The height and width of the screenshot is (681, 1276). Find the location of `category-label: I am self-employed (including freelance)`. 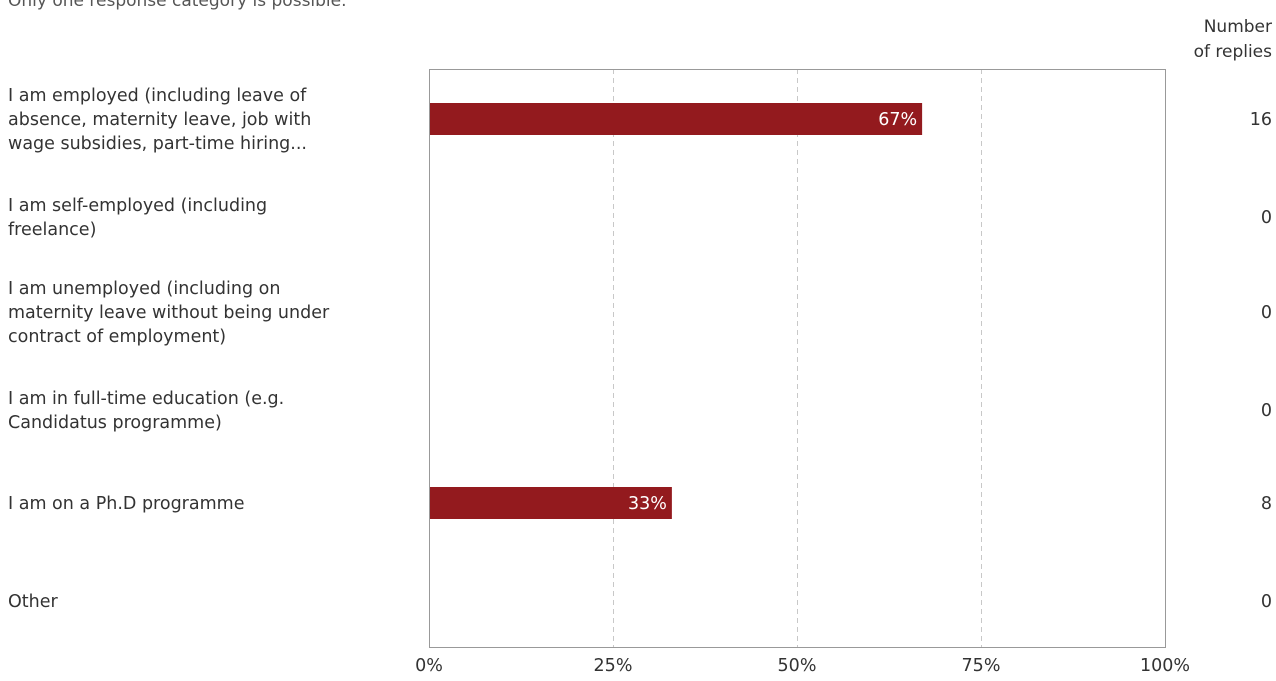

category-label: I am self-employed (including freelance) is located at coordinates (137, 218).